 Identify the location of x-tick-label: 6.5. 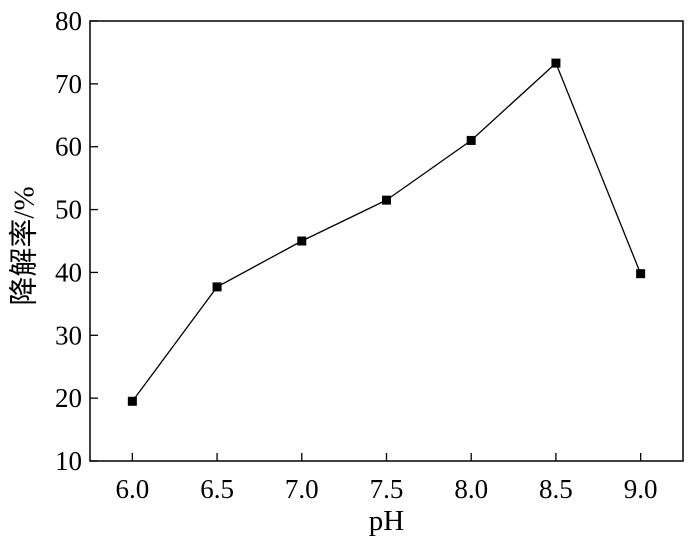
(217, 489).